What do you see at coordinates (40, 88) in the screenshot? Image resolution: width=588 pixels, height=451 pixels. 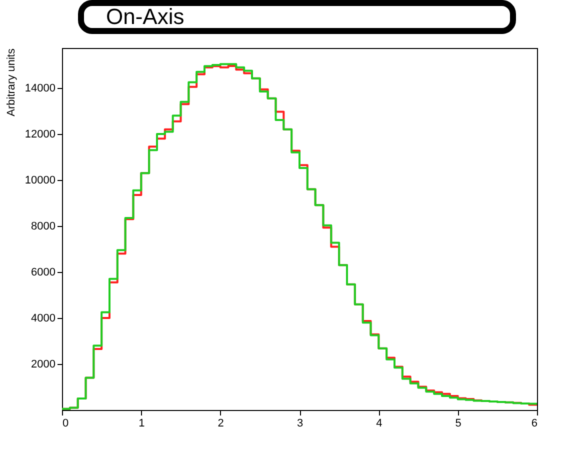 I see `y-tick-label: 14000` at bounding box center [40, 88].